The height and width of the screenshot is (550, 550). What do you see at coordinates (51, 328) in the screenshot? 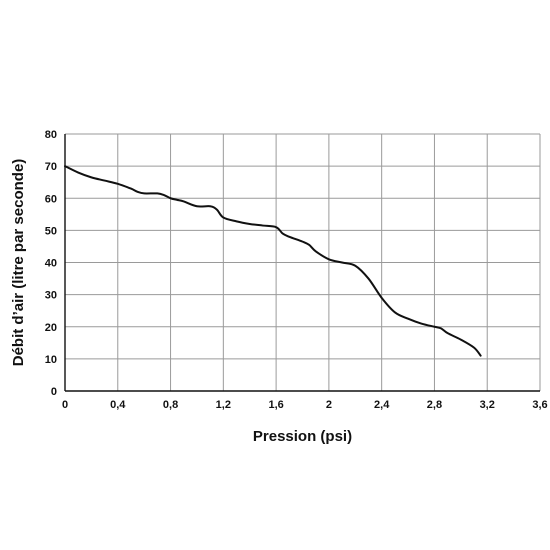
I see `y-tick-label: 20` at bounding box center [51, 328].